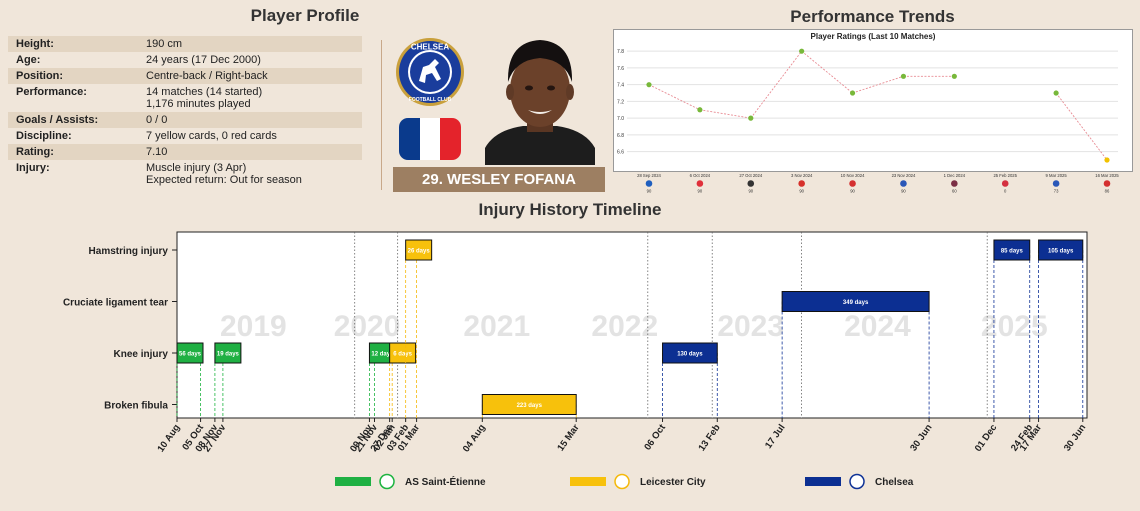  I want to click on profile-label: Age:, so click(28, 60).